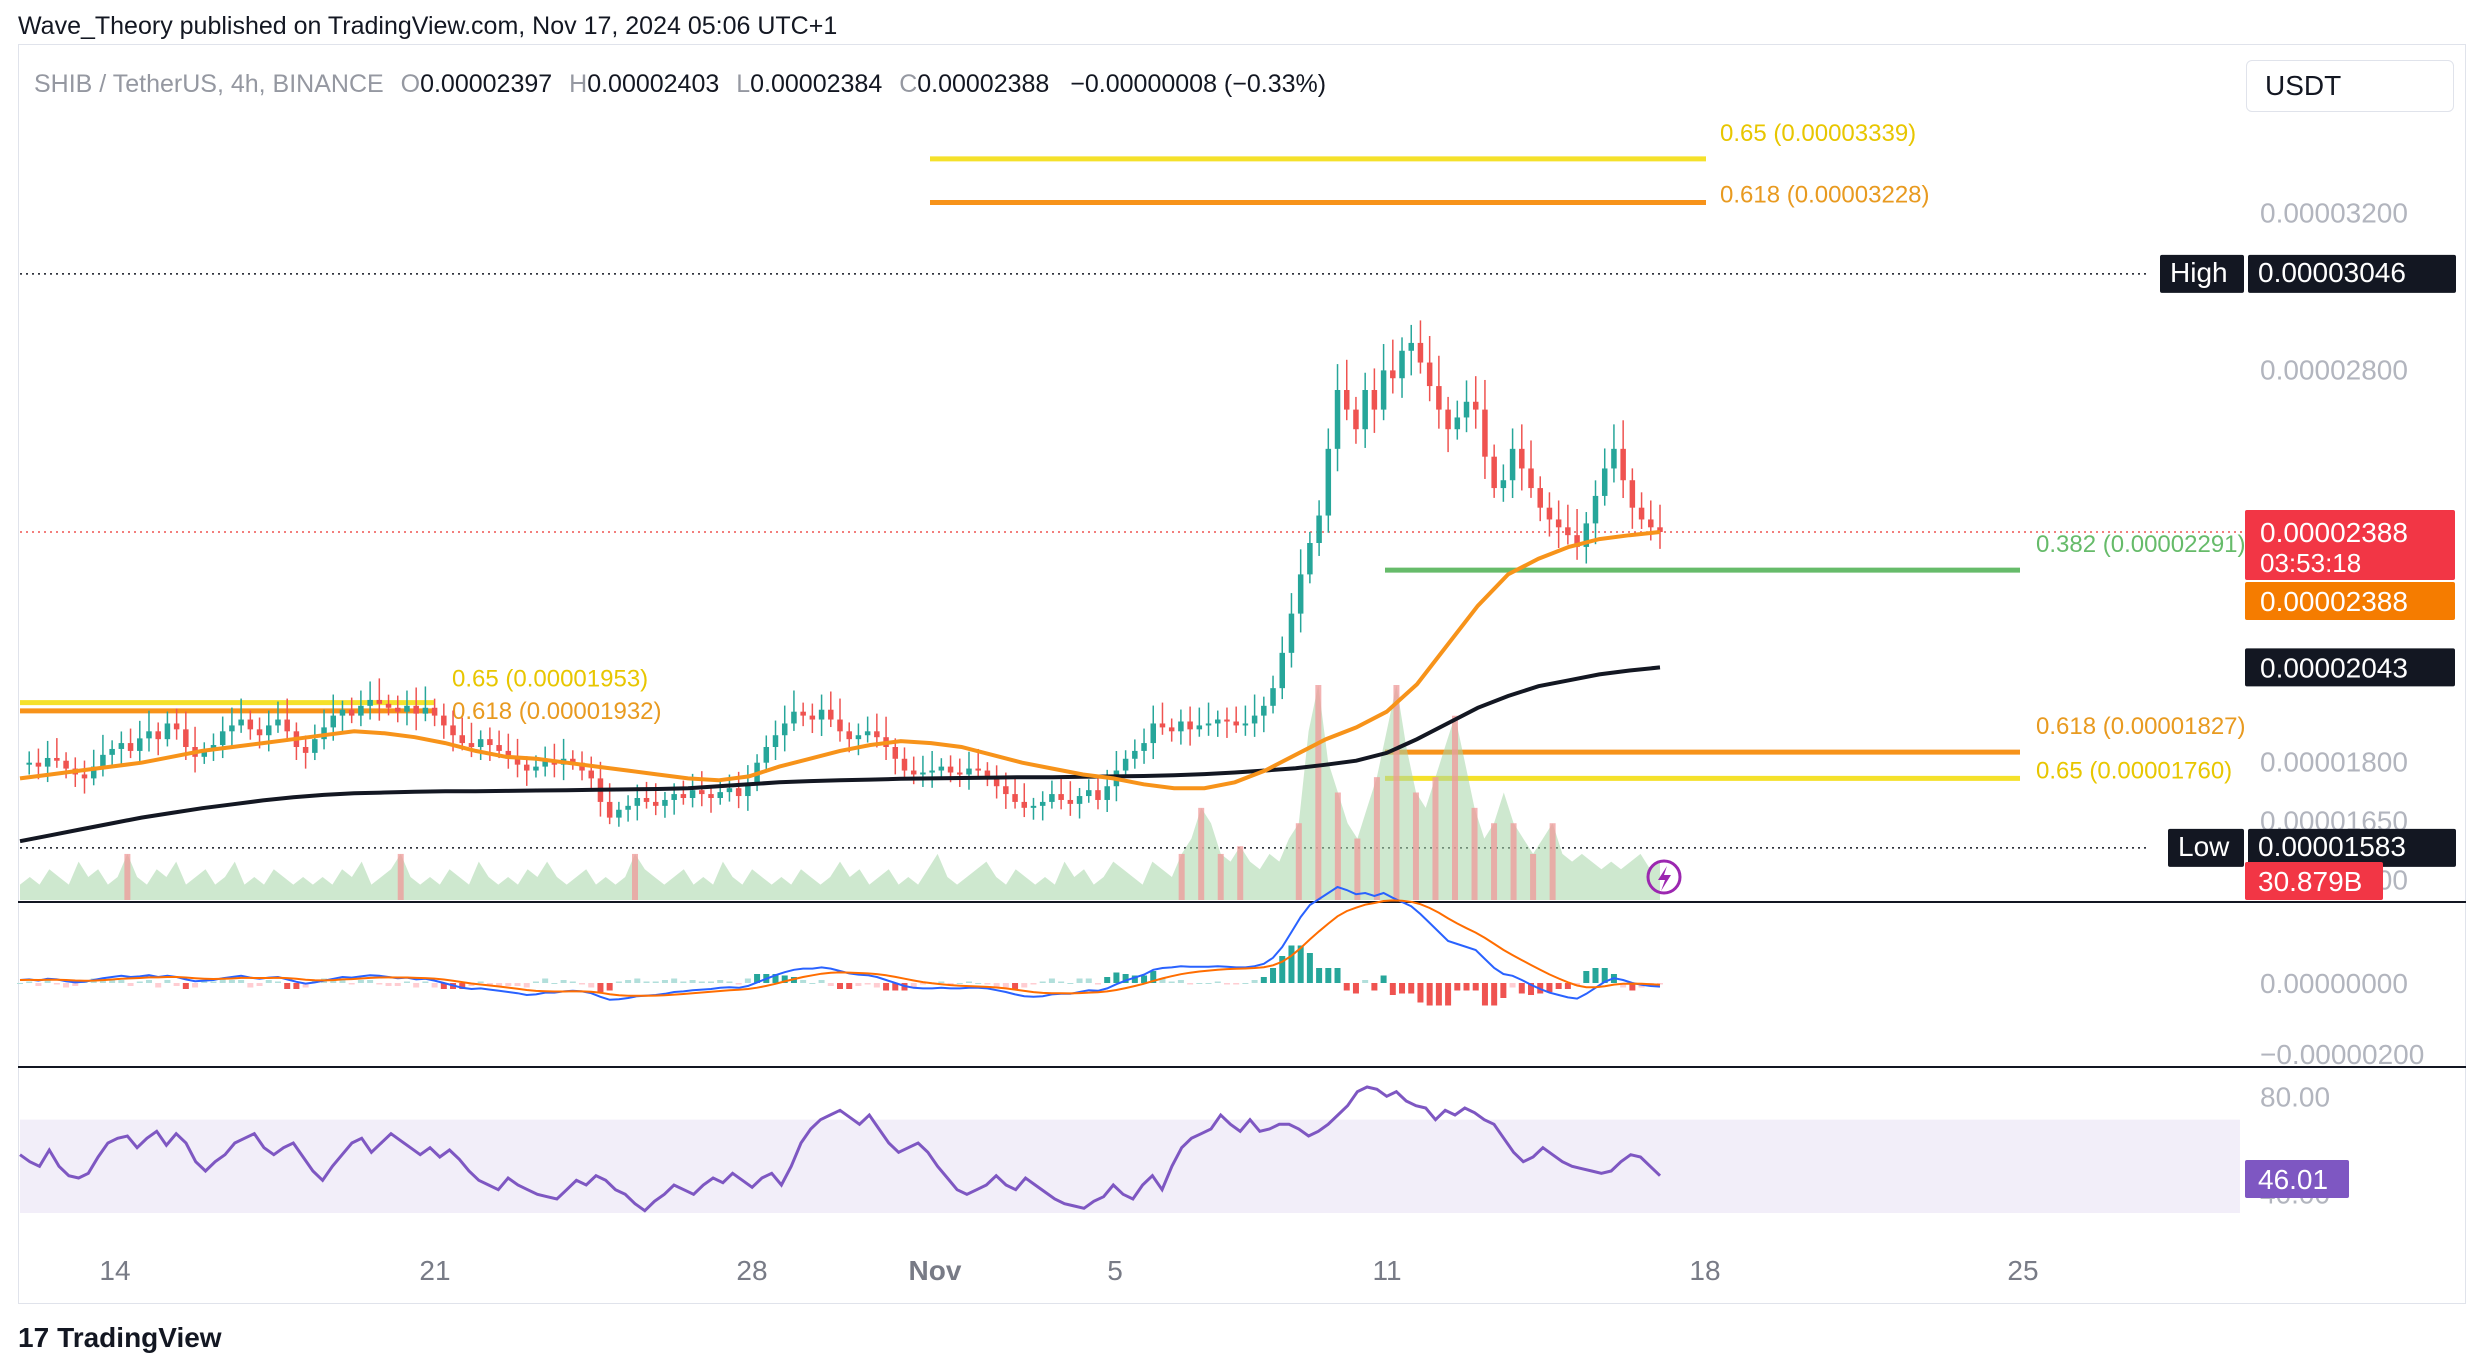 This screenshot has width=2482, height=1372. I want to click on lightning-icon, so click(1664, 877).